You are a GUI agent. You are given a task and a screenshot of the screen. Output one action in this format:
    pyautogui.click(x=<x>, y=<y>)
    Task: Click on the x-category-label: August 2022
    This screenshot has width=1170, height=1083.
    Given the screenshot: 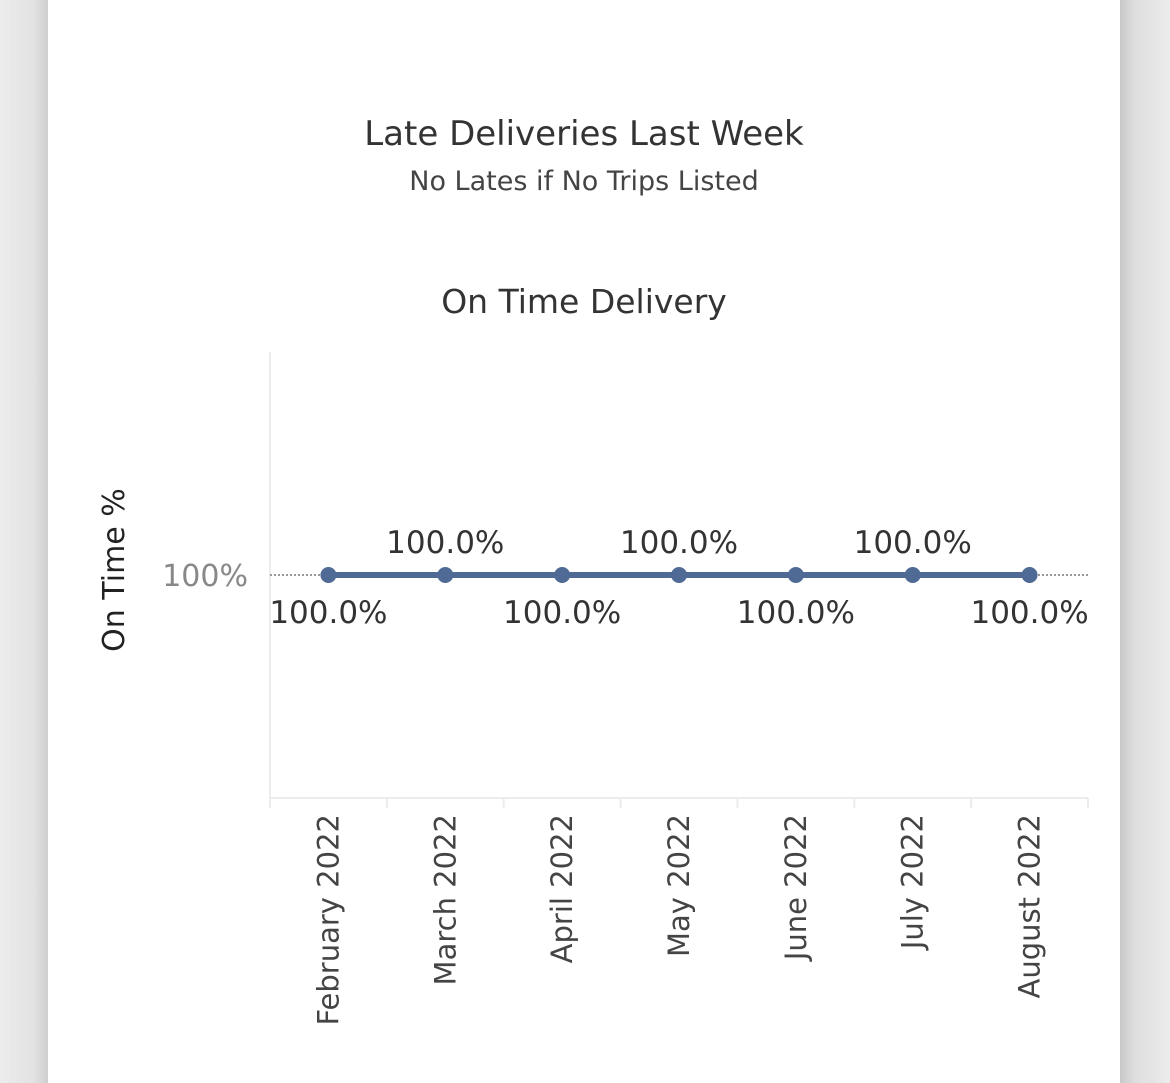 What is the action you would take?
    pyautogui.click(x=1030, y=906)
    